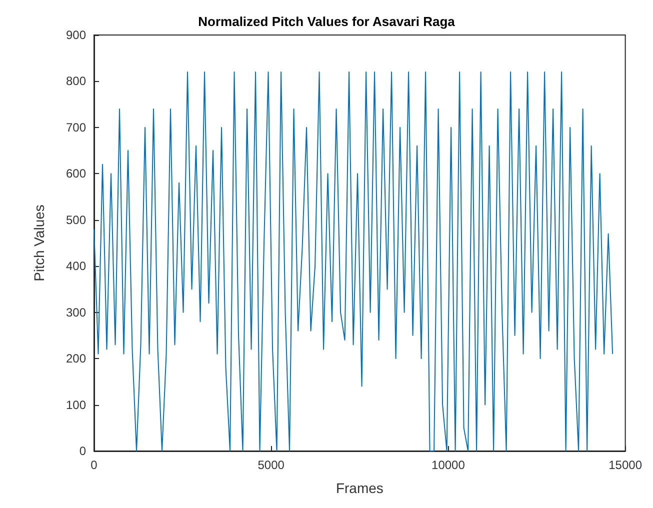 This screenshot has height=508, width=653. I want to click on y-tick-label: 100, so click(76, 405).